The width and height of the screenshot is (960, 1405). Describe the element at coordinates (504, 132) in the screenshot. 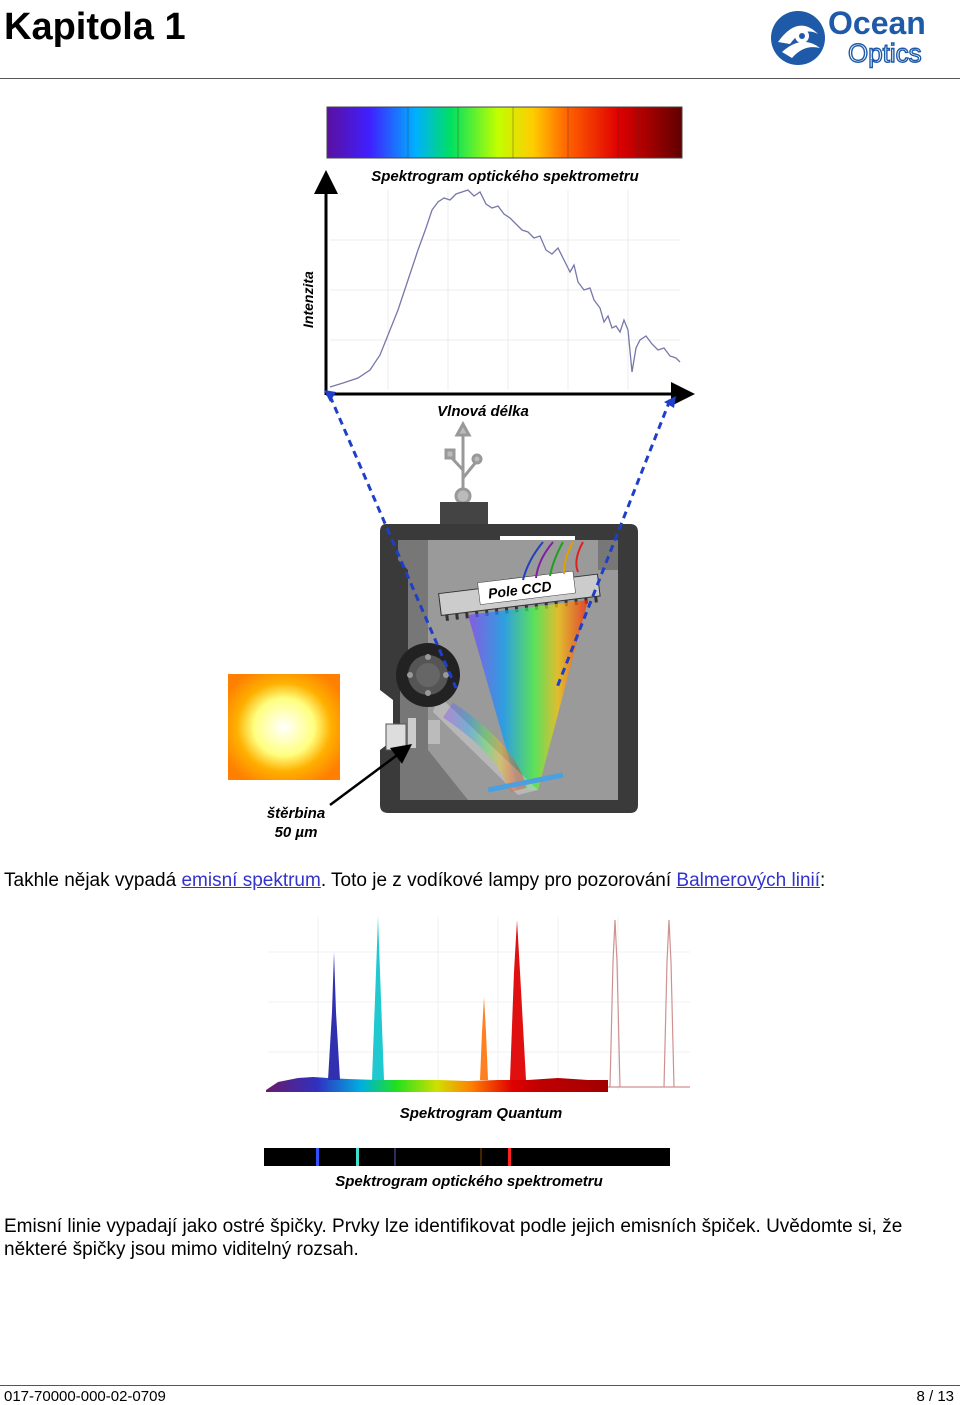

I see `spectrum-strip` at that location.